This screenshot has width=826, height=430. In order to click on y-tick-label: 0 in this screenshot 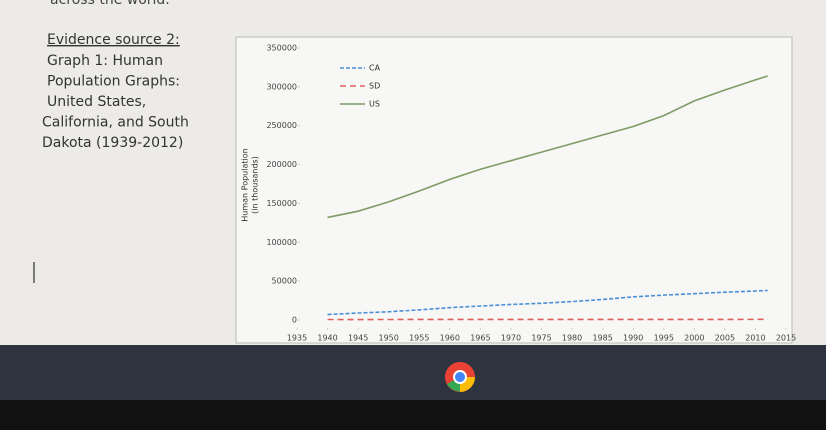, I will do `click(294, 320)`.